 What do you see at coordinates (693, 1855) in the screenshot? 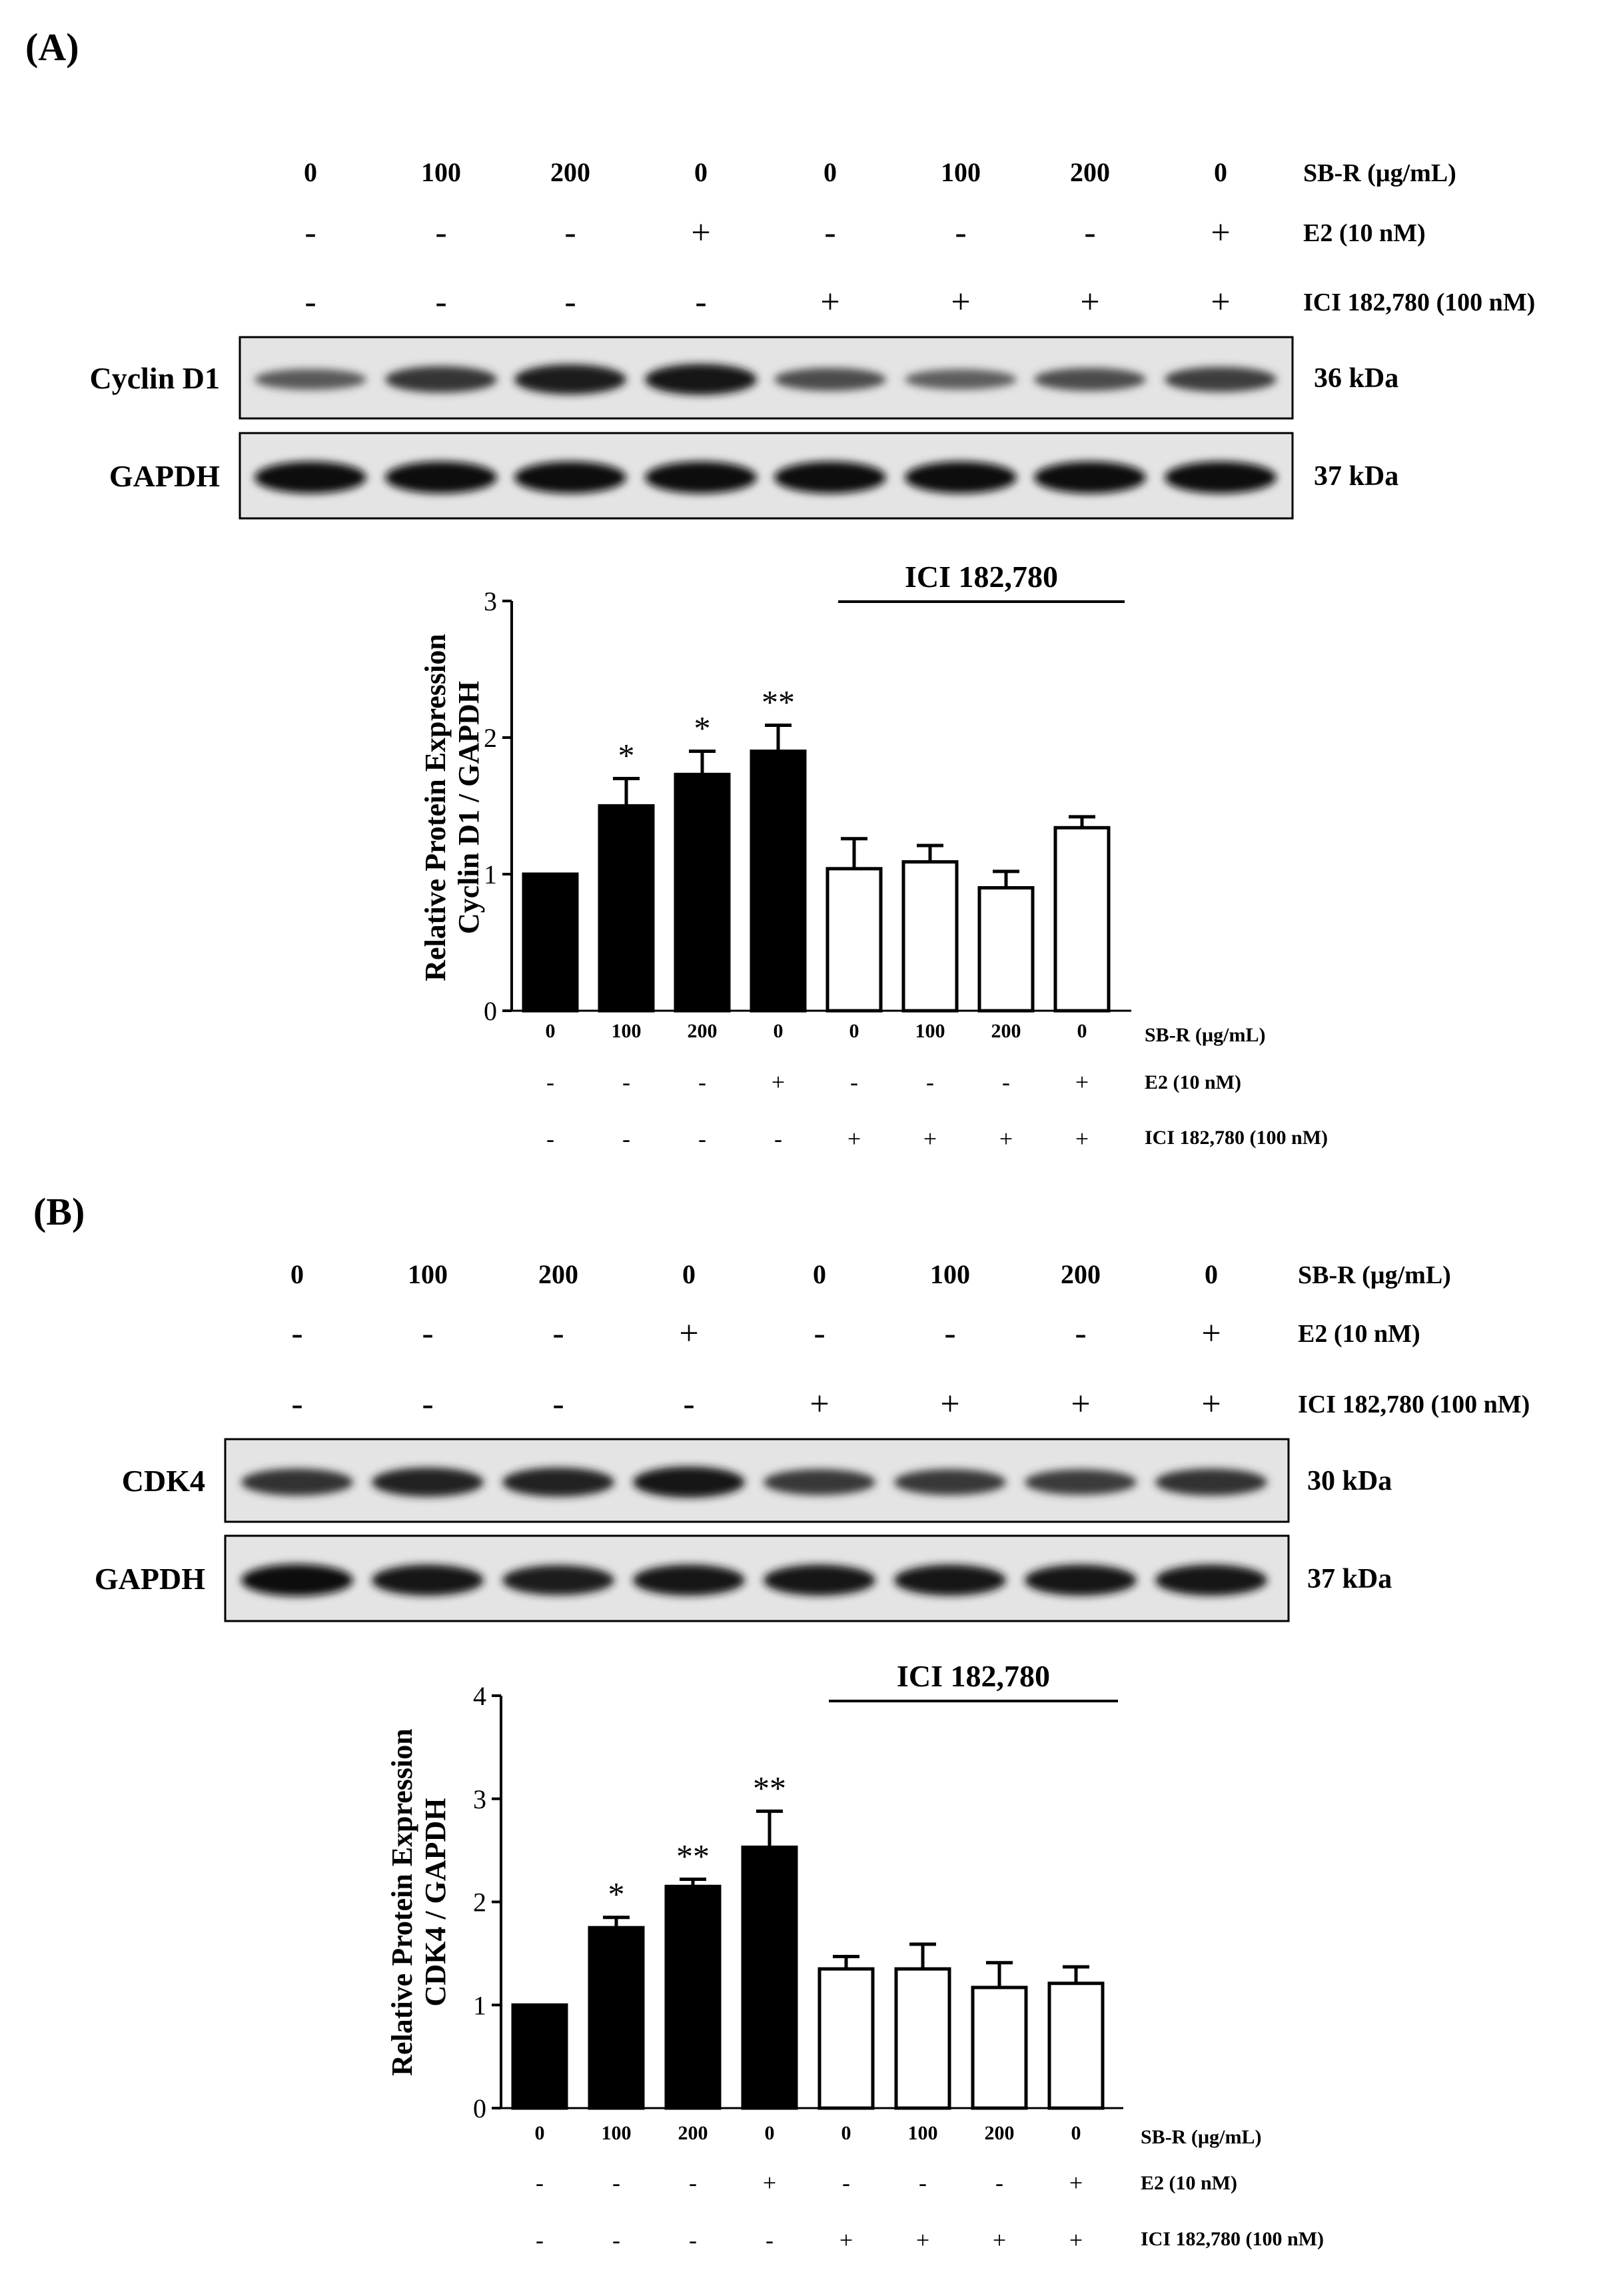
I see `significance-mark-2: **` at bounding box center [693, 1855].